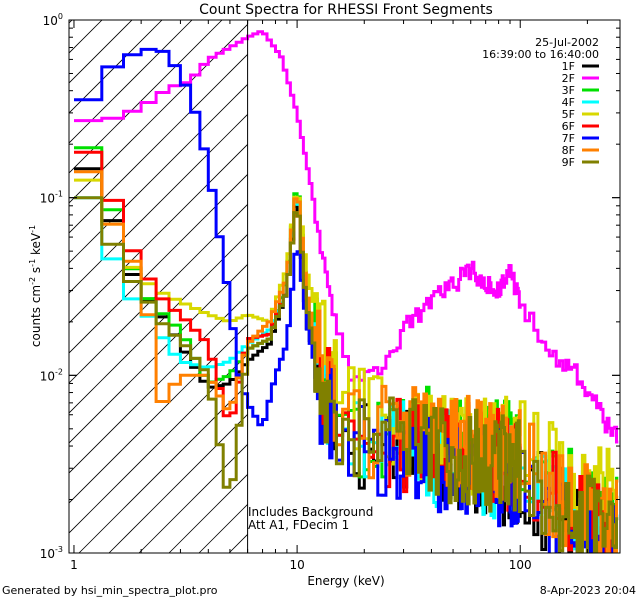 The image size is (640, 600). I want to click on y-tick-label: 10⁻³, so click(51, 553).